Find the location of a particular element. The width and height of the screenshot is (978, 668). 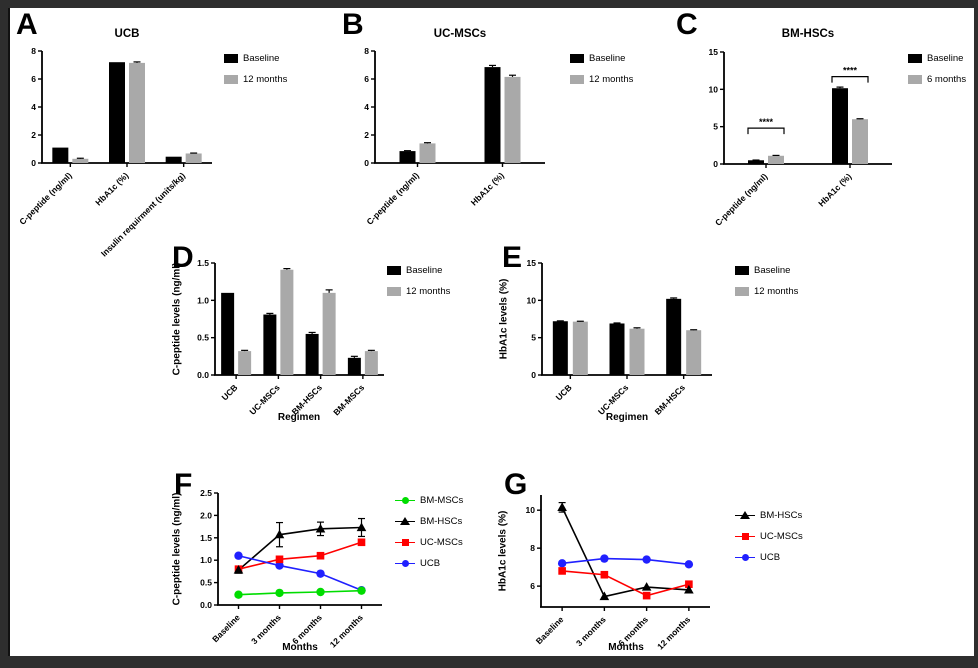

chart-title-uc-mscs: UC-MSCs is located at coordinates (460, 34).